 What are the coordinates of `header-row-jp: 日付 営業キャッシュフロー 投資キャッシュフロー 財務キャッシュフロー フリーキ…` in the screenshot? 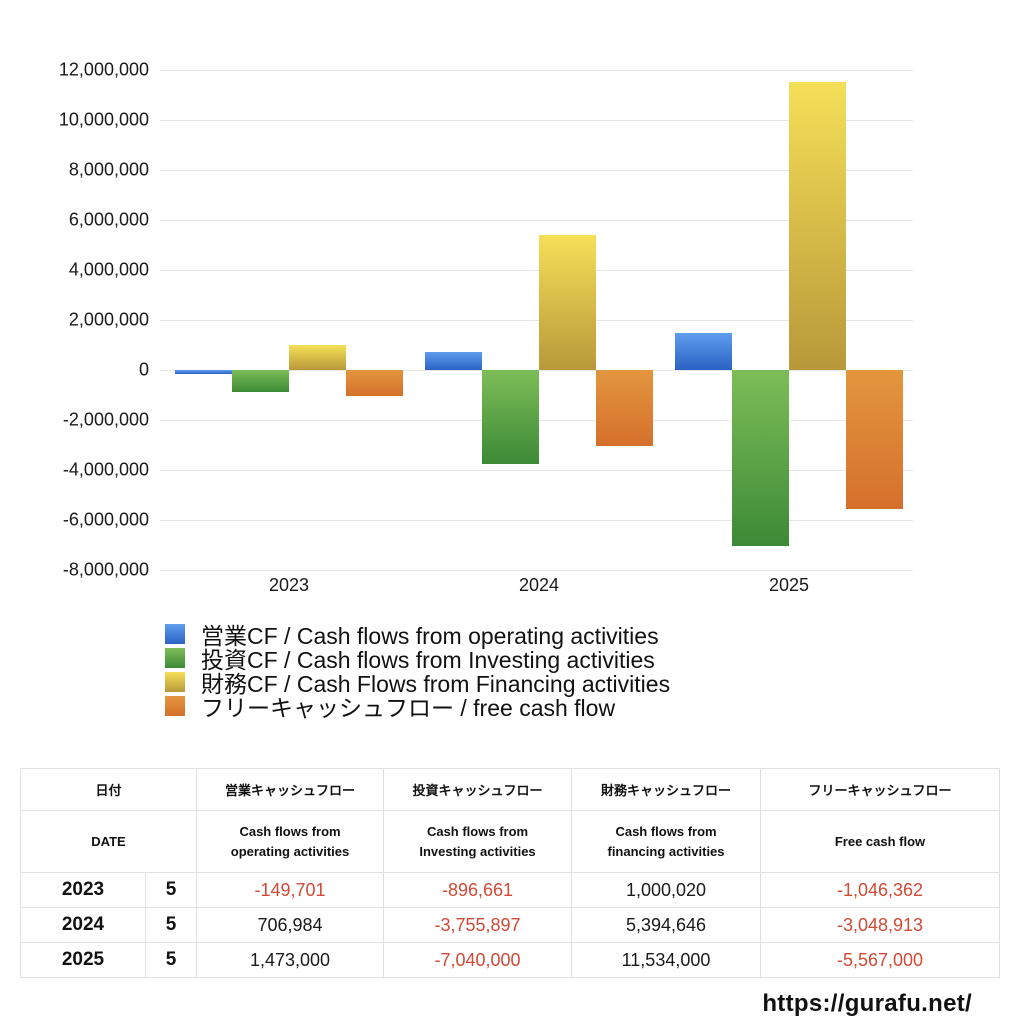 It's located at (510, 789).